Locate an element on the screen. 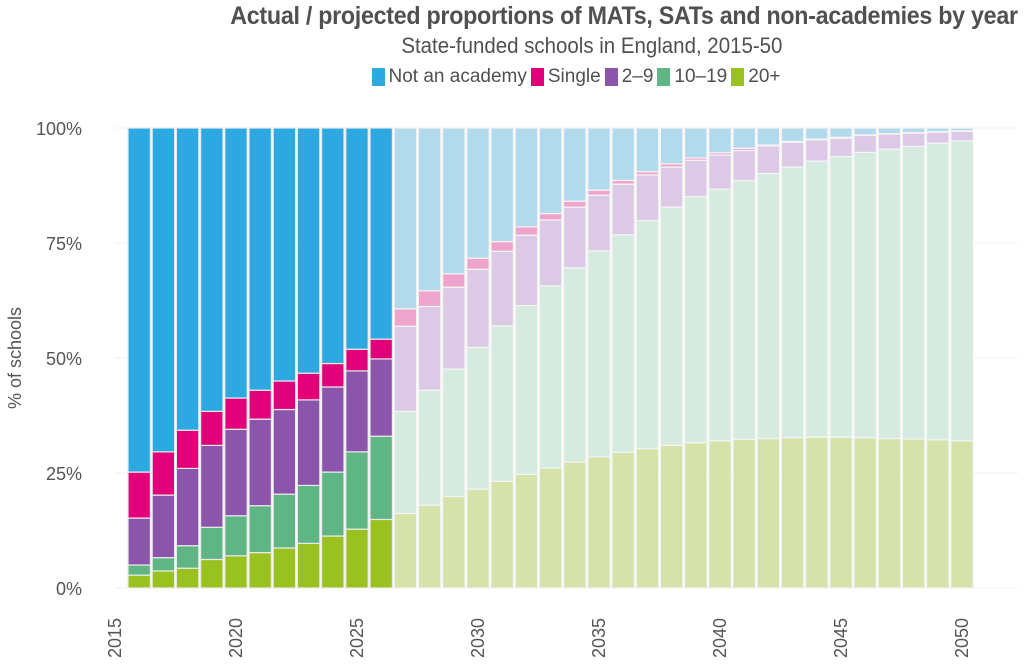 This screenshot has width=1024, height=665. bar-10-19-2049 is located at coordinates (937, 291).